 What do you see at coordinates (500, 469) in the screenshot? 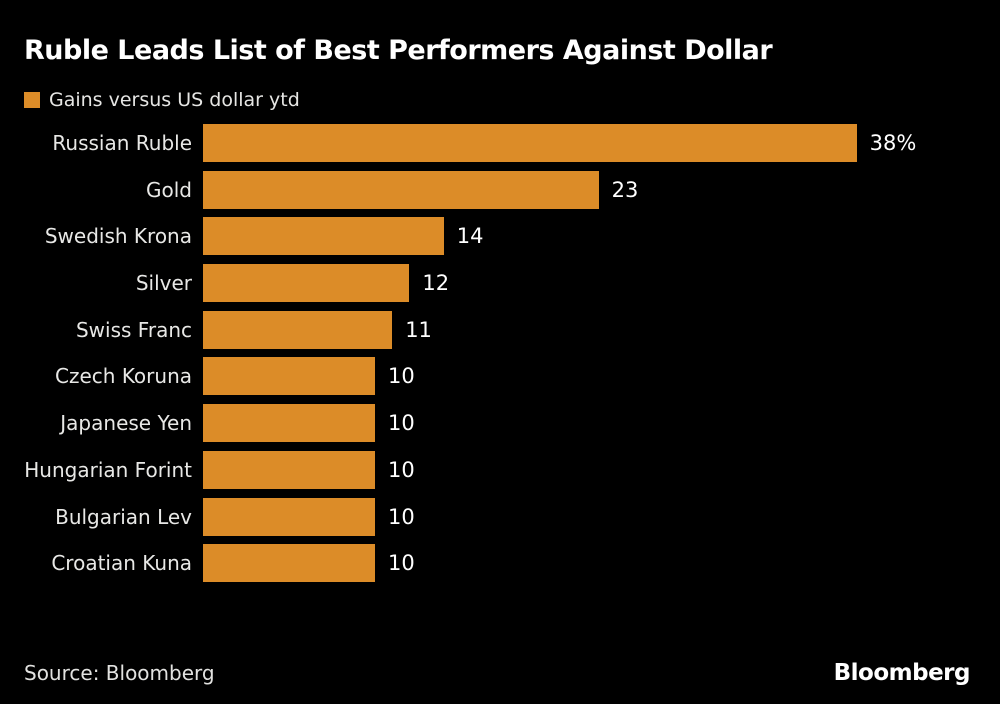
I see `bar-row: Hungarian Forint 10` at bounding box center [500, 469].